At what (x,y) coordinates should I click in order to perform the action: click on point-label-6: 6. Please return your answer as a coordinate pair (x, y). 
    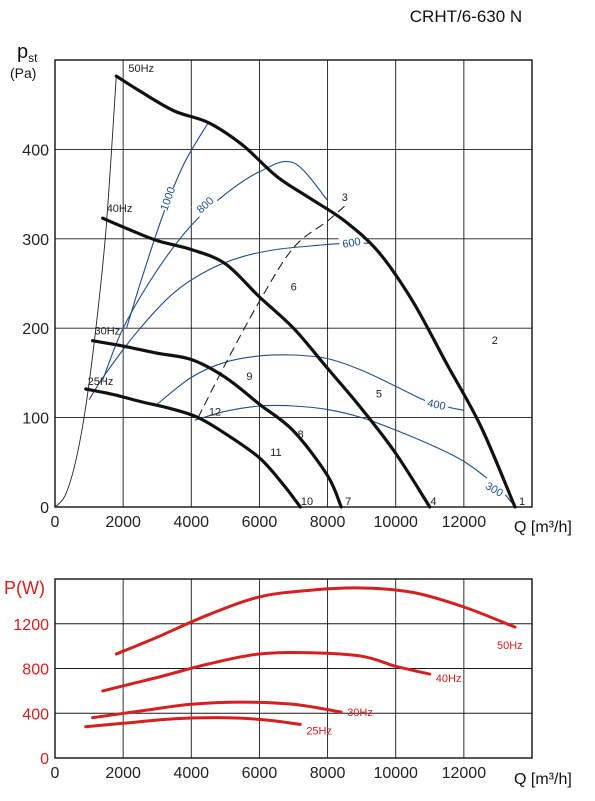
    Looking at the image, I should click on (294, 287).